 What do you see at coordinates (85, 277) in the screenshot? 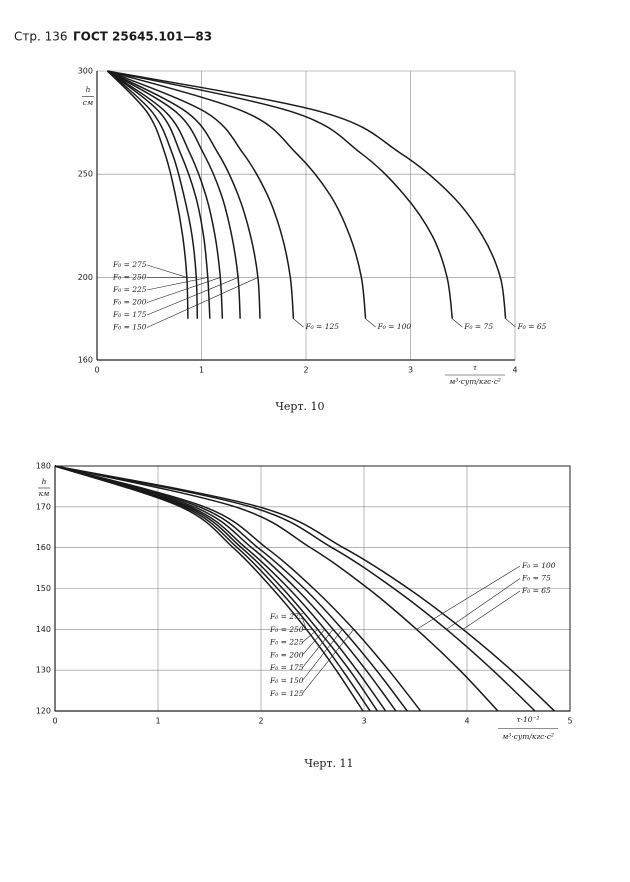
I see `y-tick-label: 200` at bounding box center [85, 277].